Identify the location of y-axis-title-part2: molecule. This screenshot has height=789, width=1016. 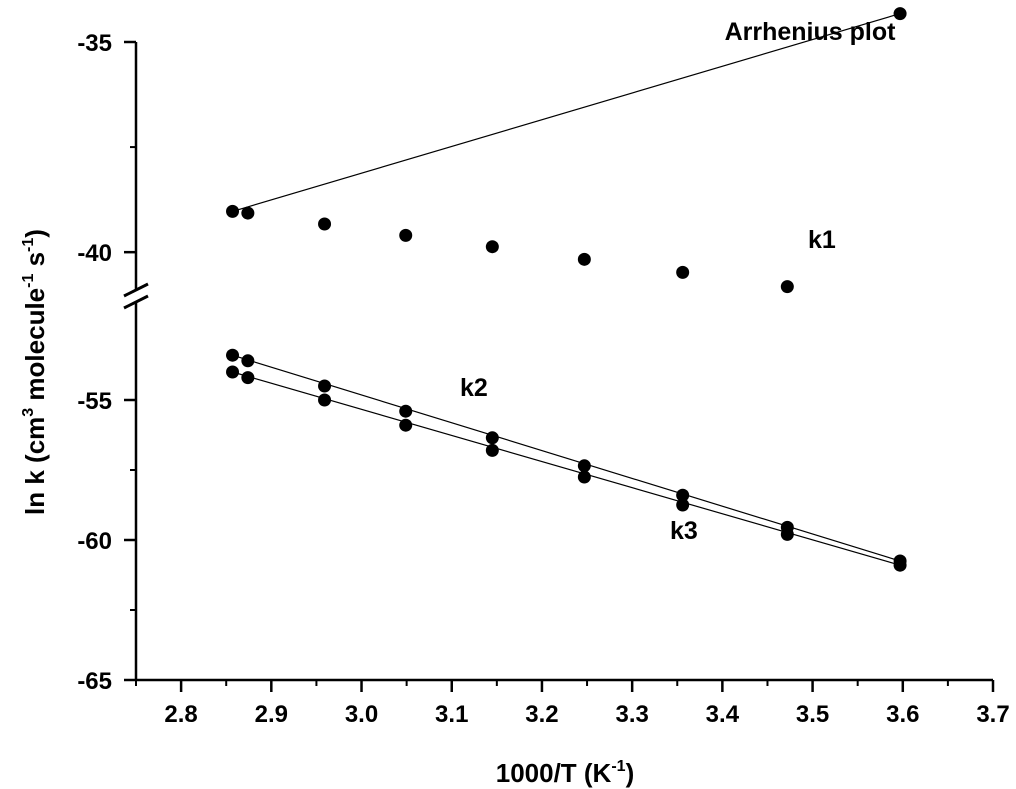
(35, 348).